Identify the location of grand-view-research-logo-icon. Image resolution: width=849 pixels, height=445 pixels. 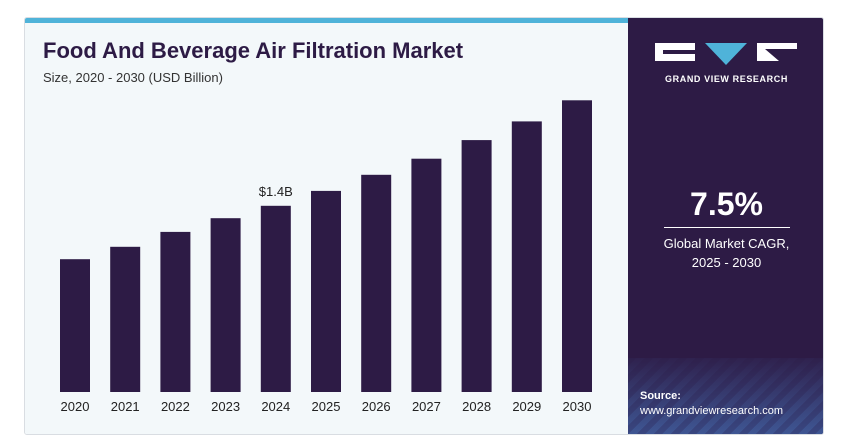
(726, 54).